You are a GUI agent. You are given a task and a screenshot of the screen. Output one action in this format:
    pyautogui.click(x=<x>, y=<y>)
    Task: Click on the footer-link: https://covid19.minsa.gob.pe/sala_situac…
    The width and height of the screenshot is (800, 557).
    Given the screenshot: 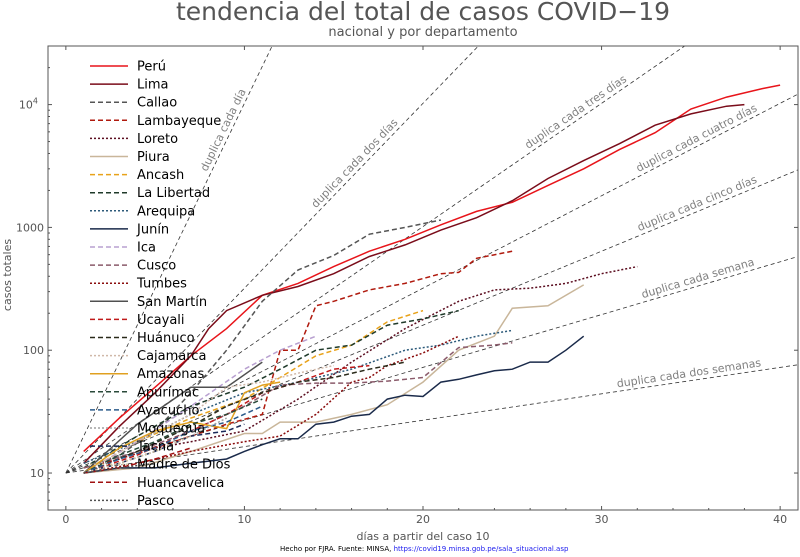 What is the action you would take?
    pyautogui.click(x=481, y=549)
    